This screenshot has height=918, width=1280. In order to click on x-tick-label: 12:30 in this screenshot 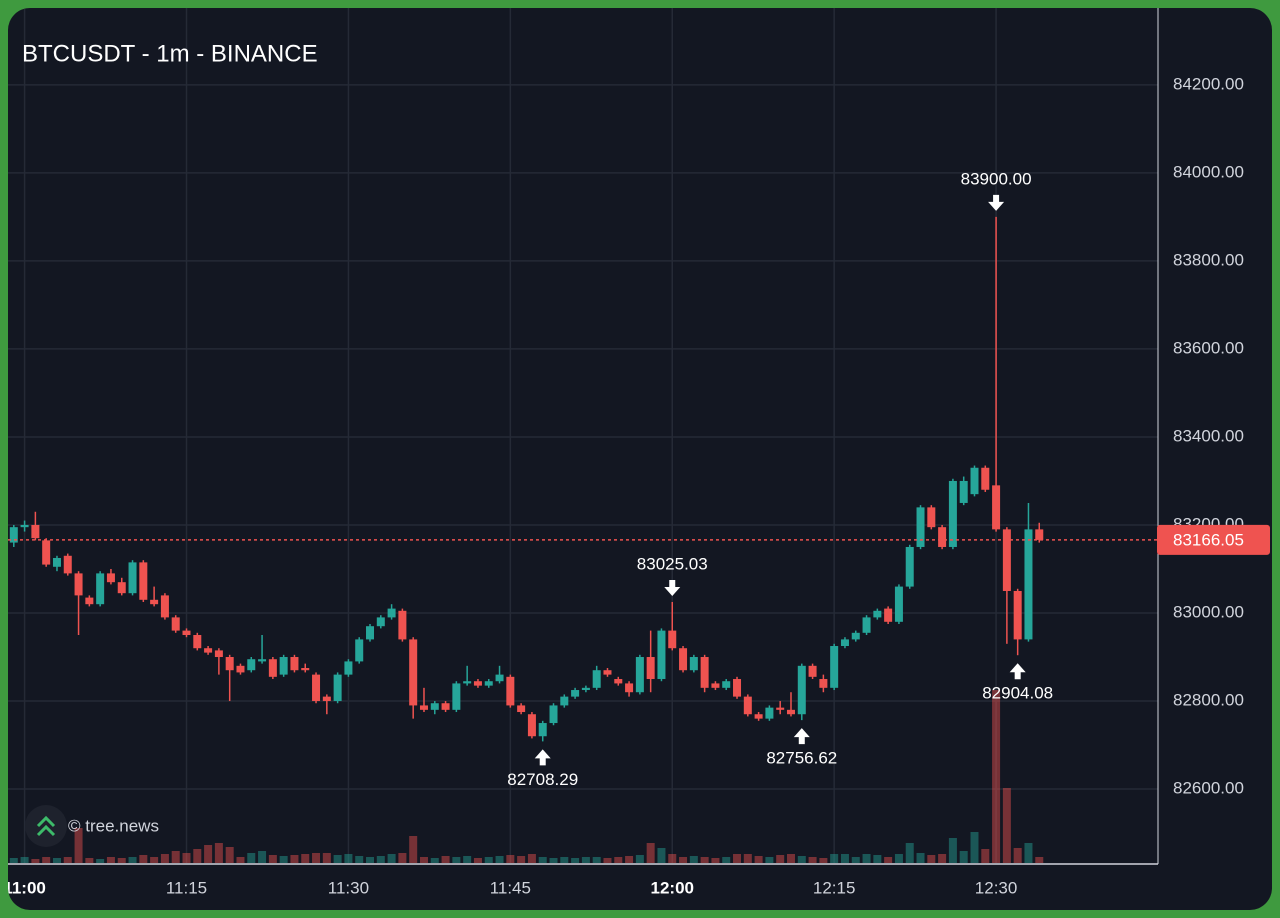, I will do `click(996, 887)`.